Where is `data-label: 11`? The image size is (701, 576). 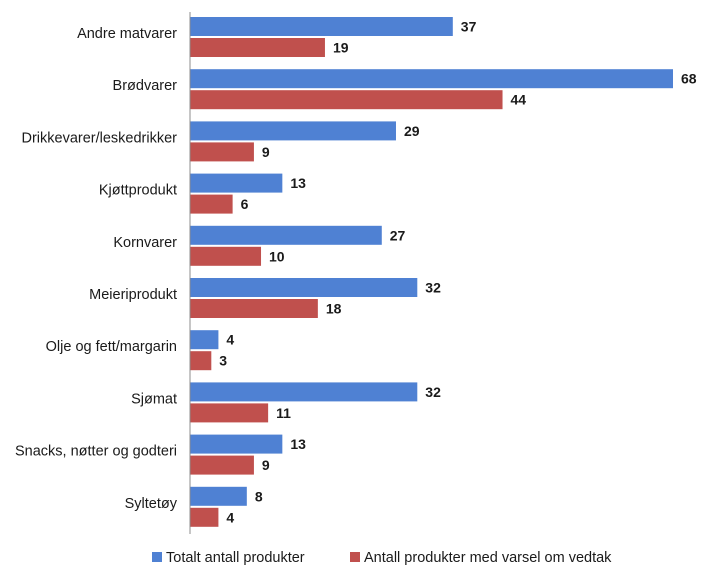
data-label: 11 is located at coordinates (283, 413).